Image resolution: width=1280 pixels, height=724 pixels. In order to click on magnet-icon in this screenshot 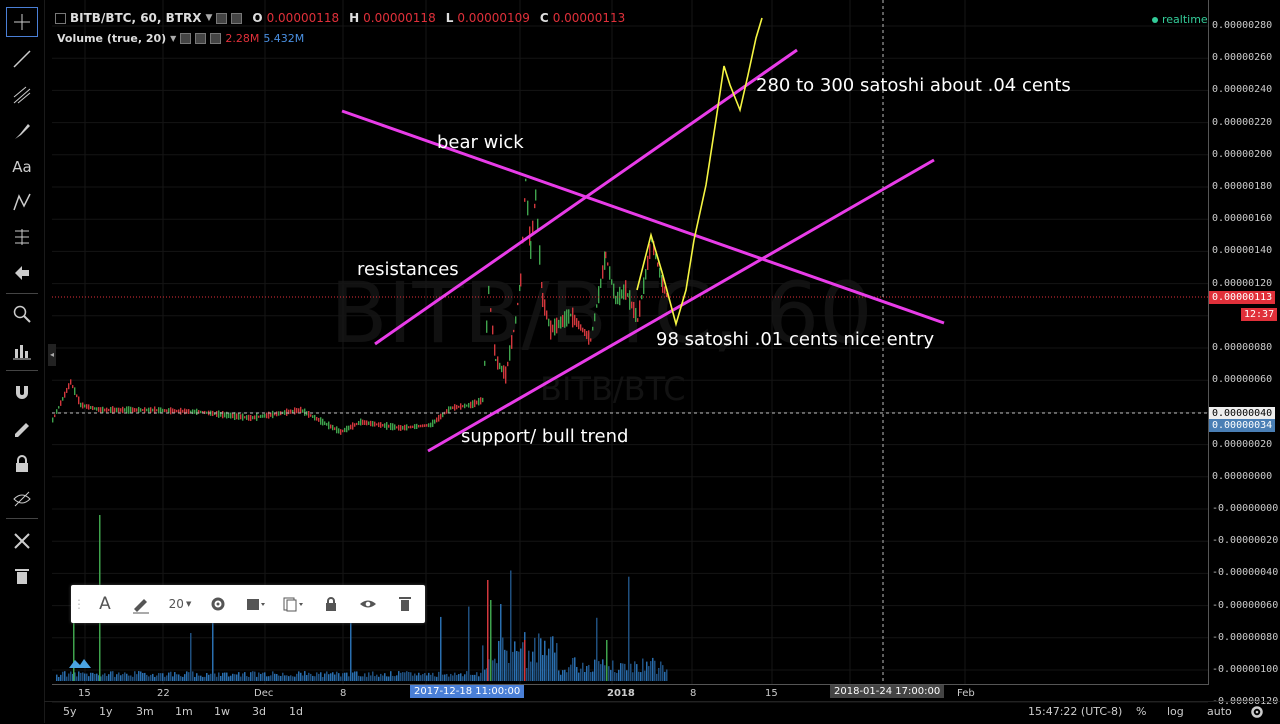, I will do `click(22, 392)`.